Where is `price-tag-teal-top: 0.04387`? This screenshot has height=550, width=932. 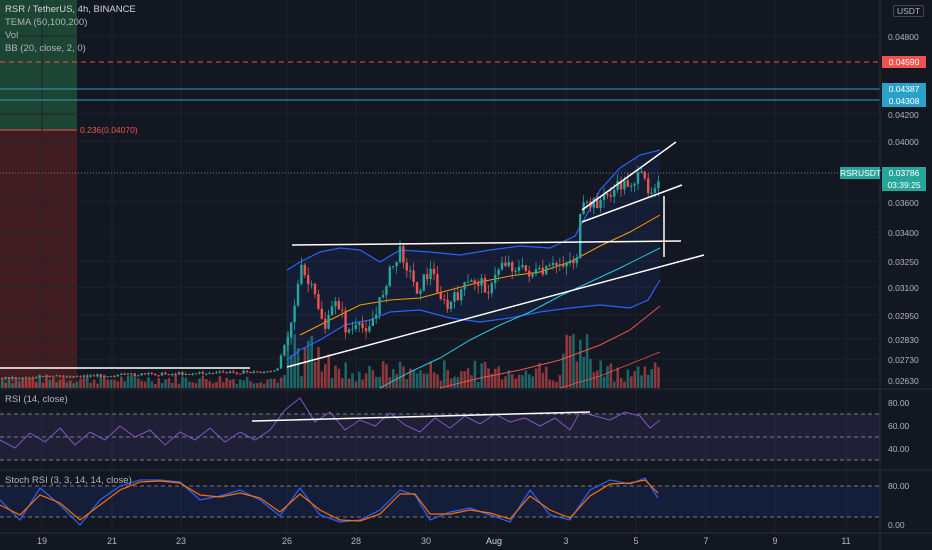 price-tag-teal-top: 0.04387 is located at coordinates (904, 89).